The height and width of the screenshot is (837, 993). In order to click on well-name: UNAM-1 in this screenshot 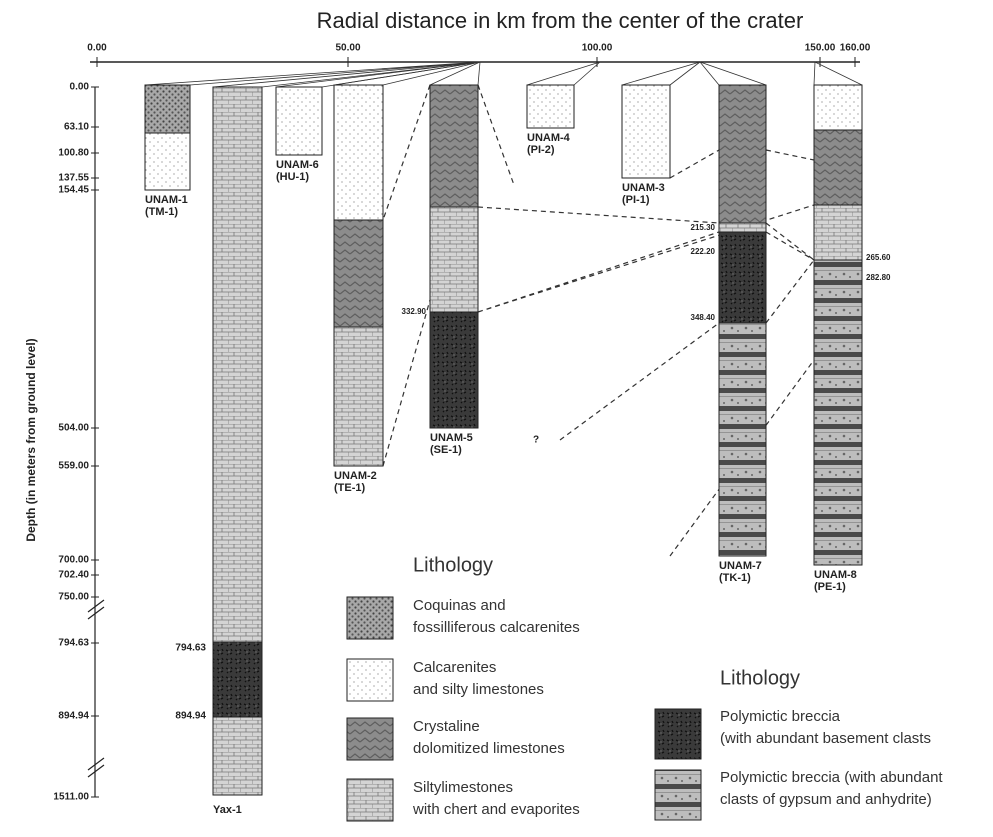, I will do `click(166, 200)`.